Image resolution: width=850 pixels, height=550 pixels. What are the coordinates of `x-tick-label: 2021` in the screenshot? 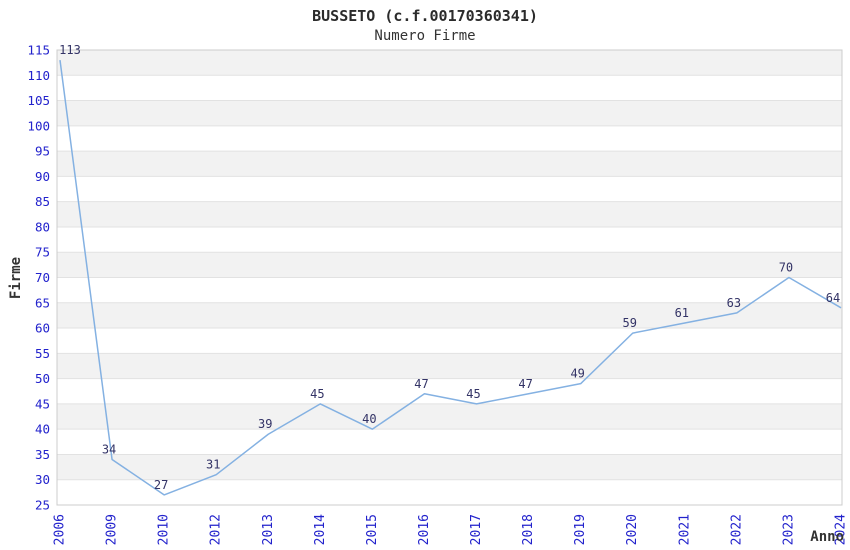 It's located at (684, 529).